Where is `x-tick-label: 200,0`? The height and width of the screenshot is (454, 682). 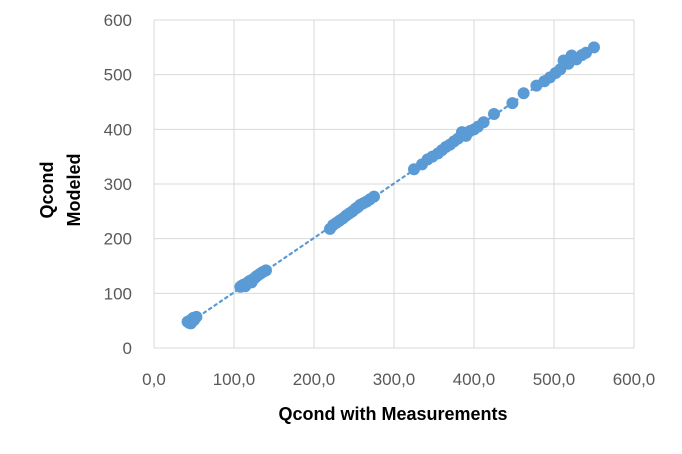
x-tick-label: 200,0 is located at coordinates (314, 379).